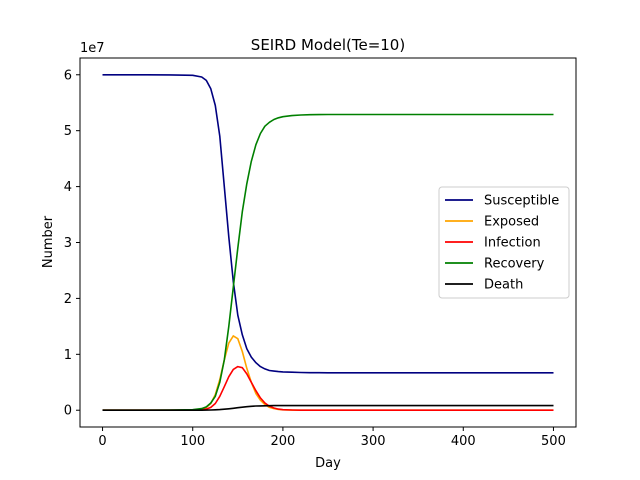  I want to click on series-line-death, so click(328, 407).